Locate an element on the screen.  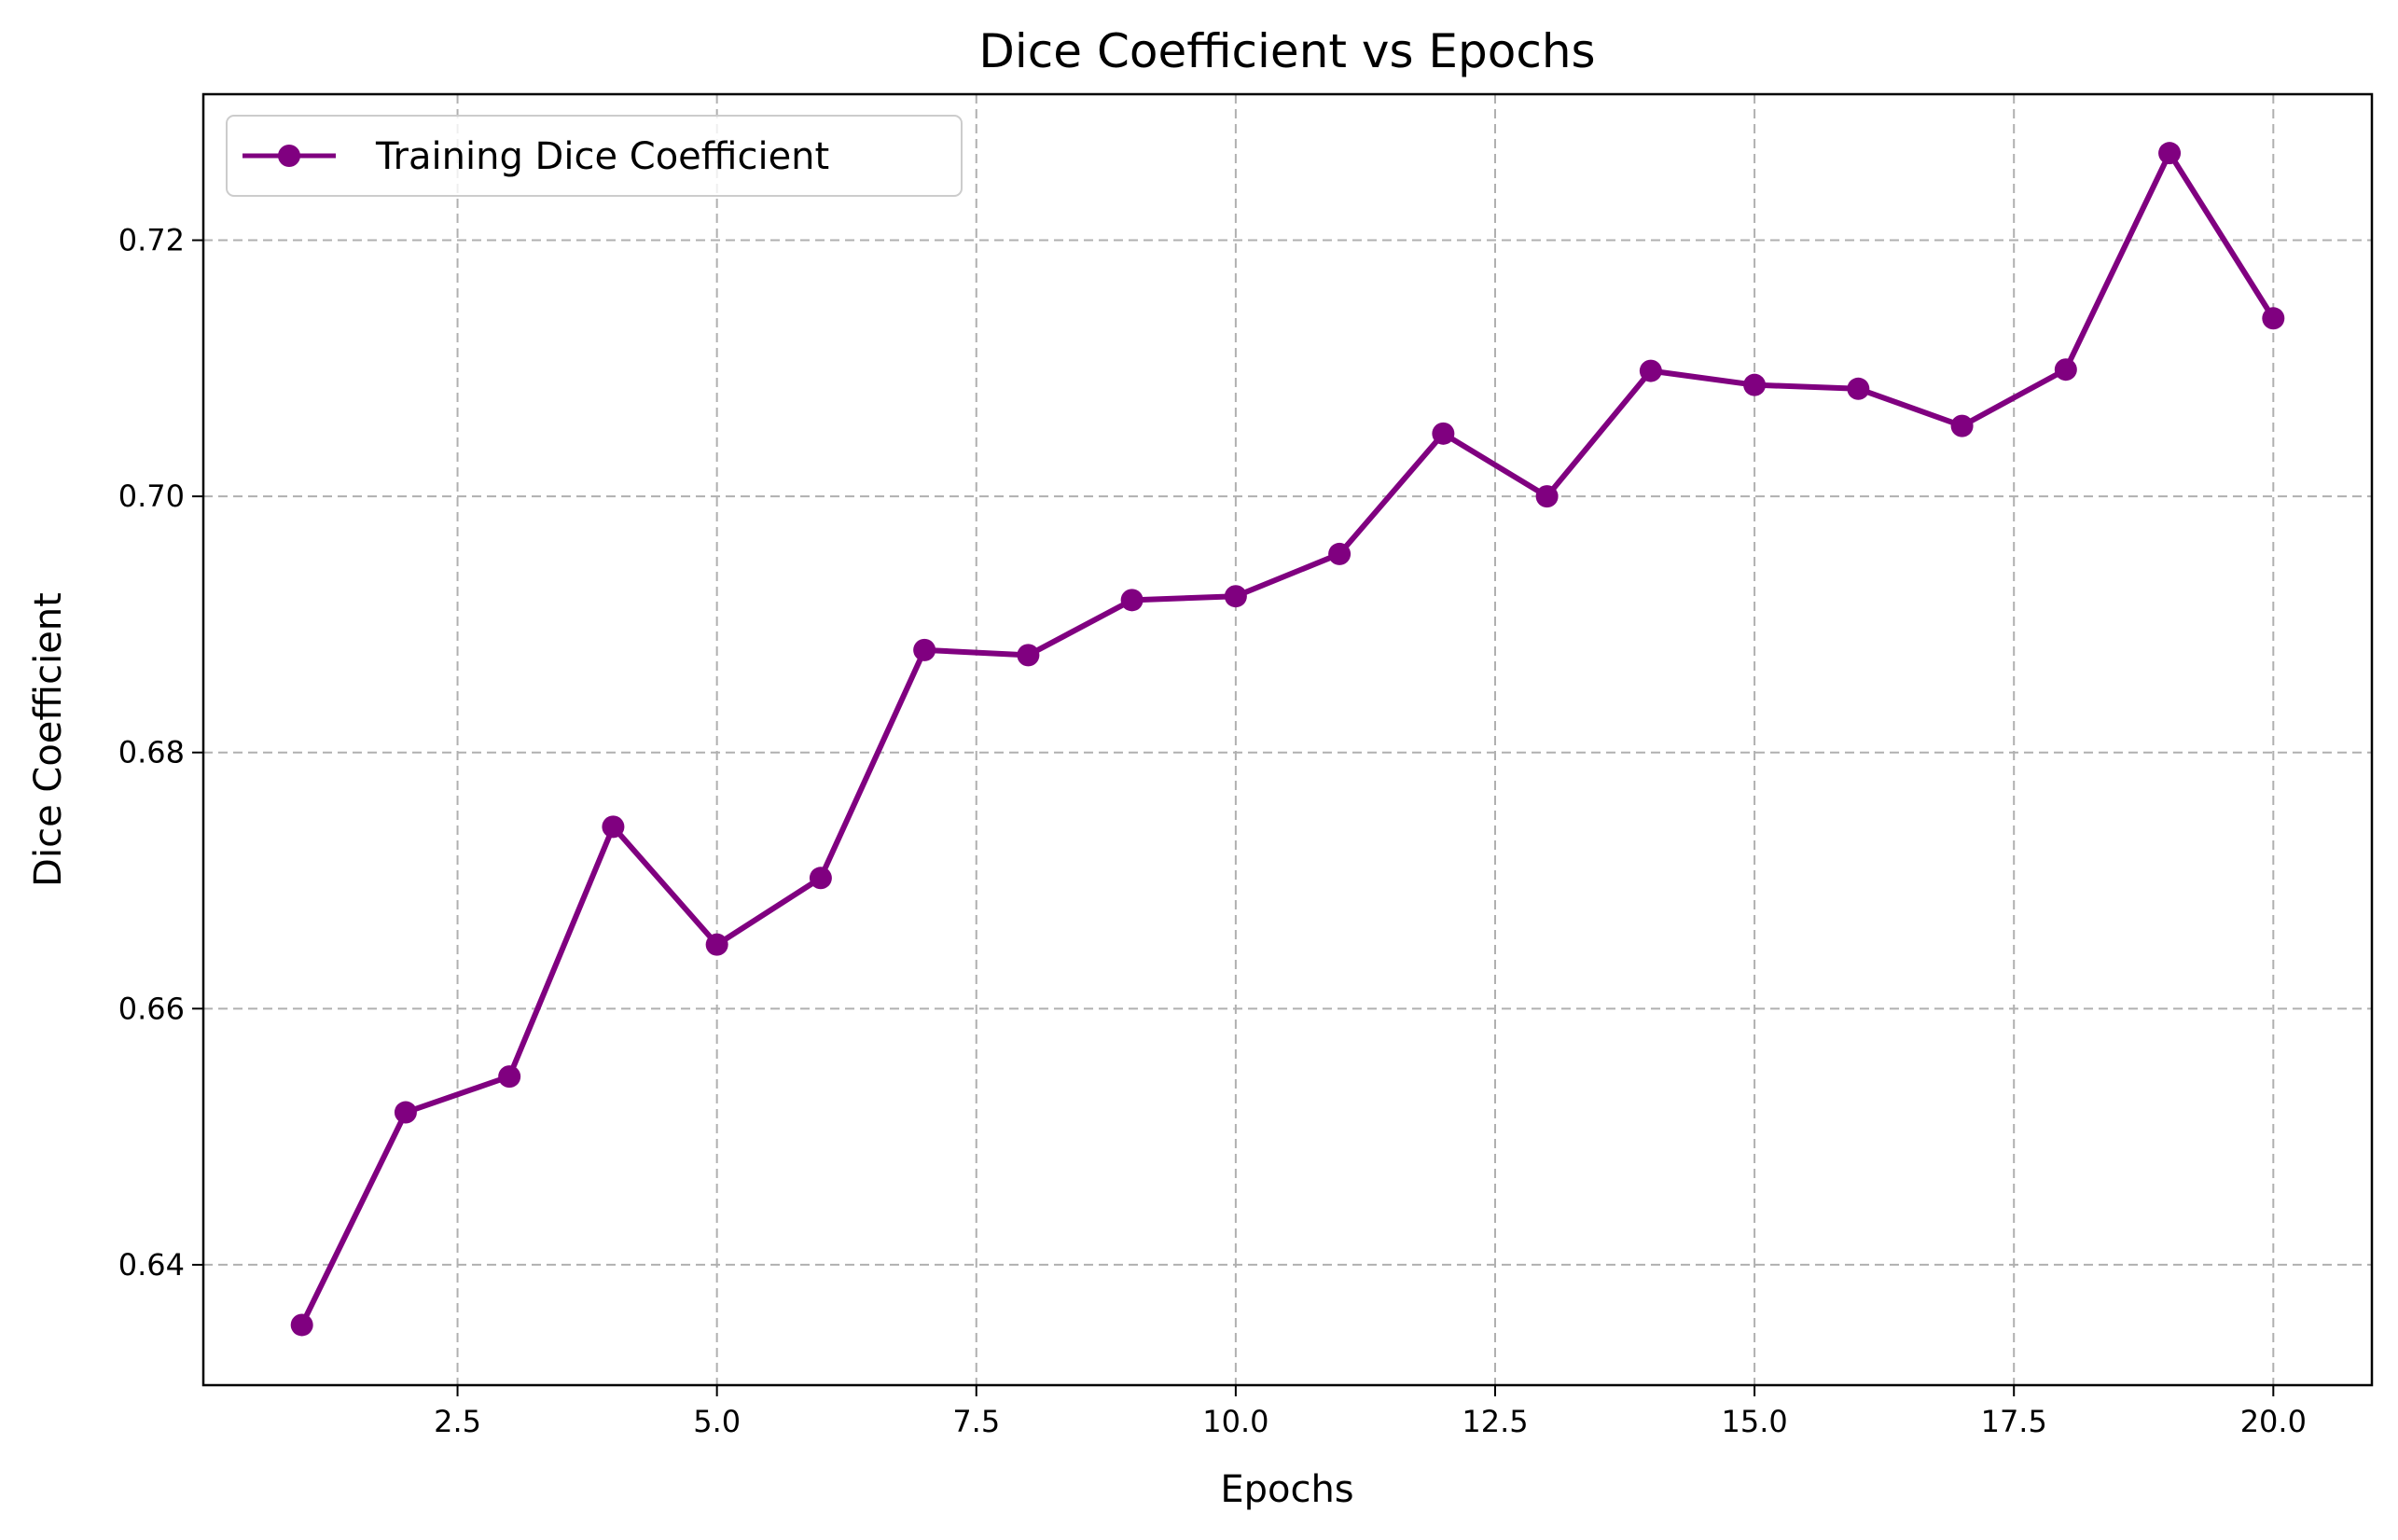
x-tick-label: 10.0 is located at coordinates (1235, 1422).